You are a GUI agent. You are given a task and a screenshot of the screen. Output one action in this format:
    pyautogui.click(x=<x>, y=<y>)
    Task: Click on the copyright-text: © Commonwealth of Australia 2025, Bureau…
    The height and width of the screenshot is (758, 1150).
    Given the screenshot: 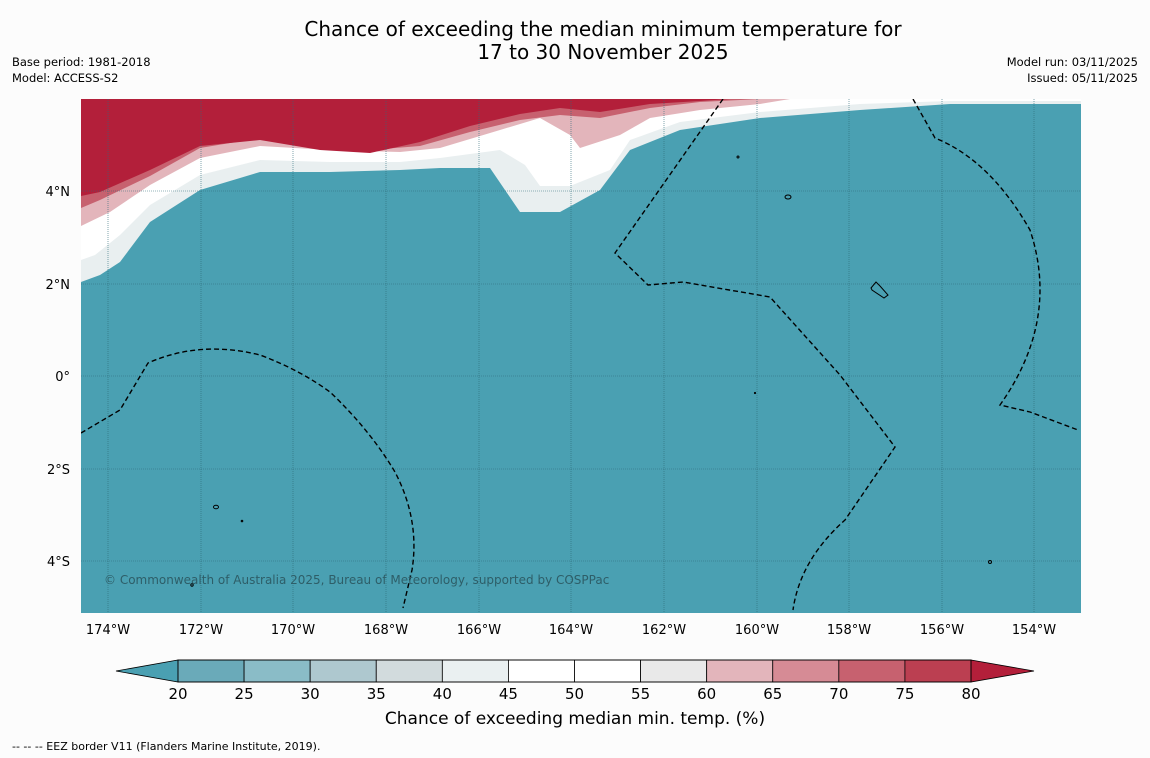 What is the action you would take?
    pyautogui.click(x=356, y=580)
    